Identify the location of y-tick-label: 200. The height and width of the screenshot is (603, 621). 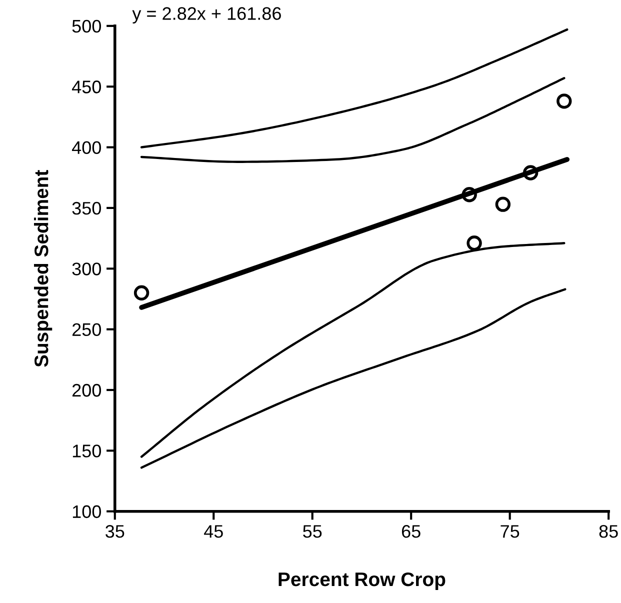
(86, 390).